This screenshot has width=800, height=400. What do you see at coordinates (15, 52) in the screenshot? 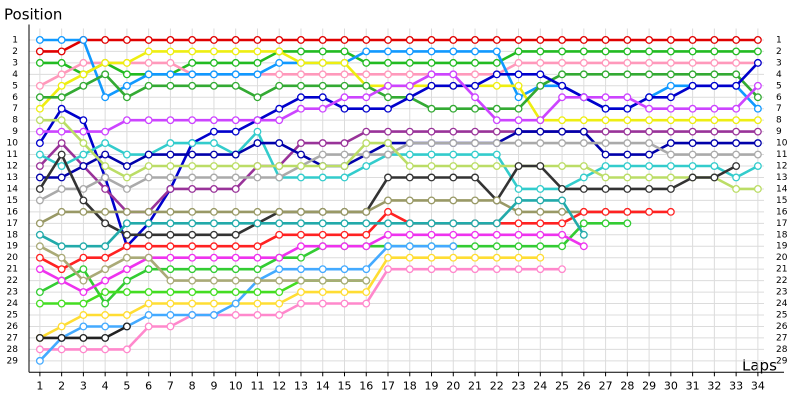
I see `y-tick-label: 2` at bounding box center [15, 52].